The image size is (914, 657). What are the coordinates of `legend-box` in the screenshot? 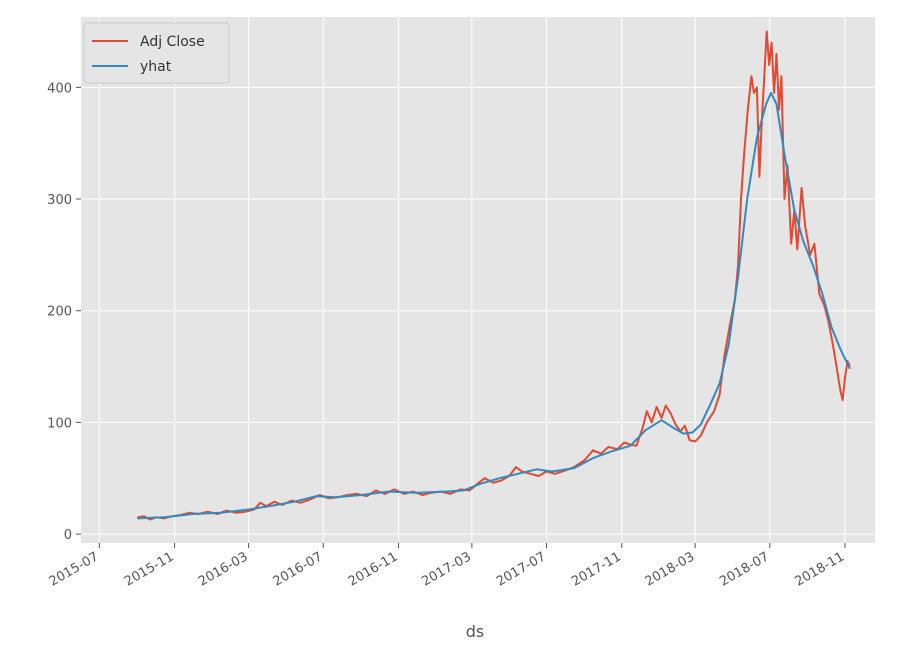 It's located at (156, 53).